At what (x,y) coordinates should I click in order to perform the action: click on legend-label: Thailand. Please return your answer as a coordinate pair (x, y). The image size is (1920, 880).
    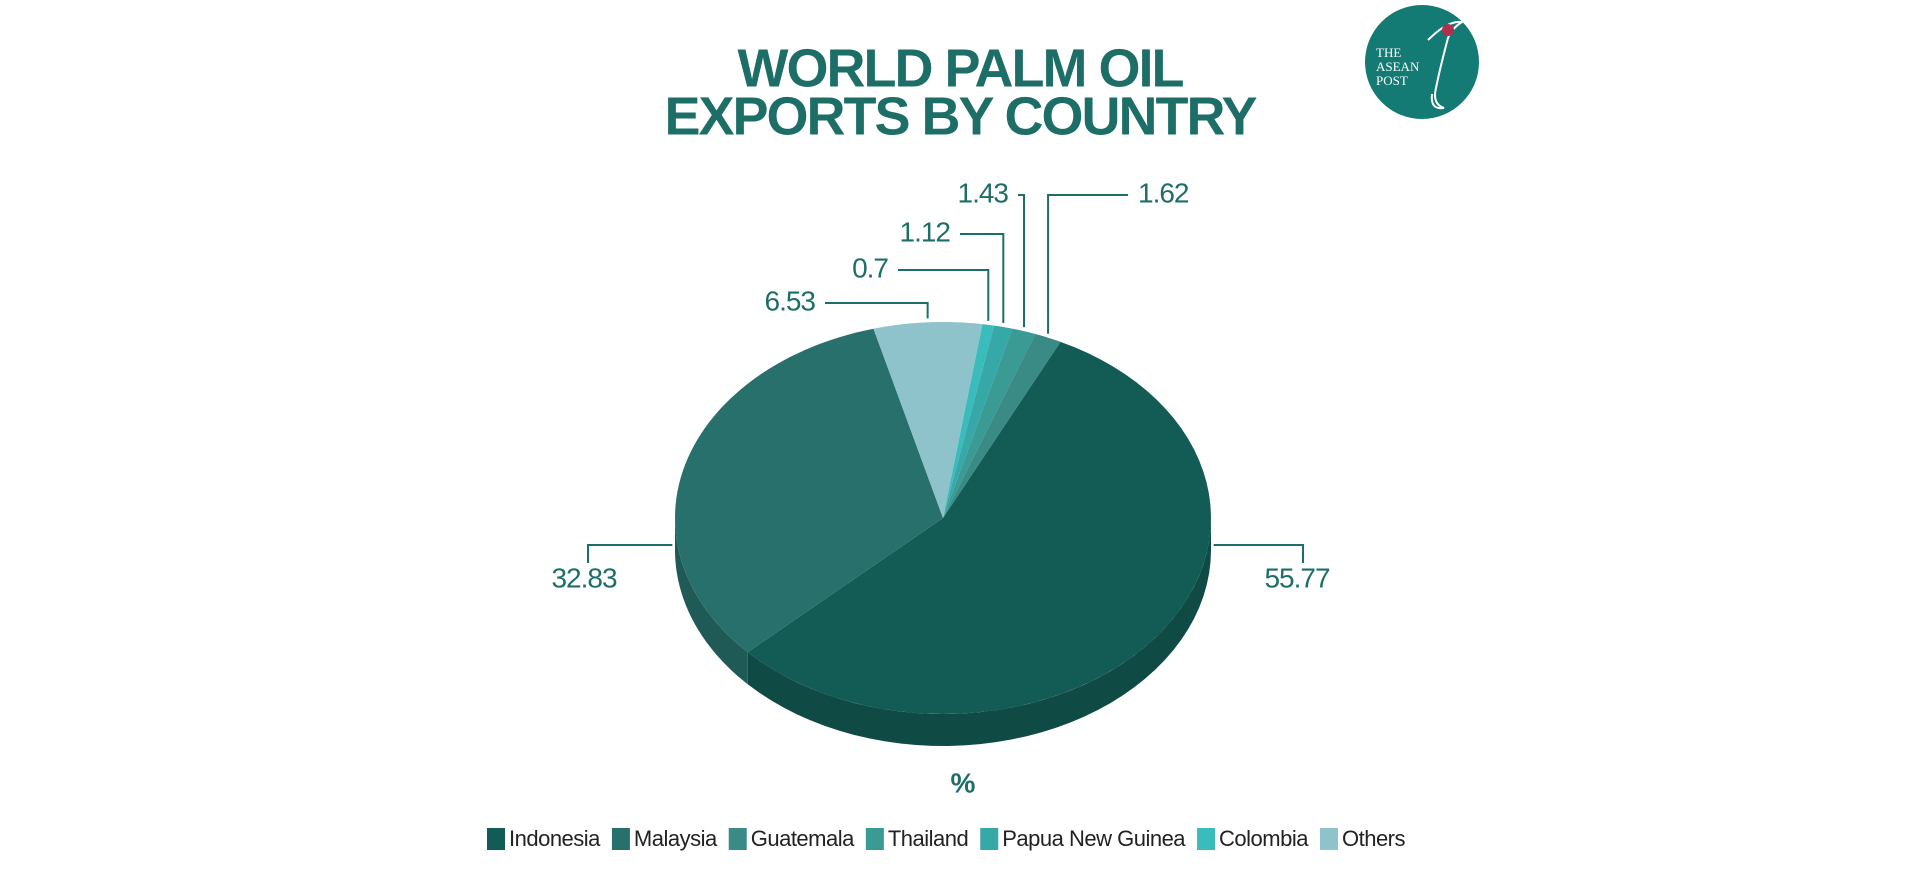
    Looking at the image, I should click on (928, 838).